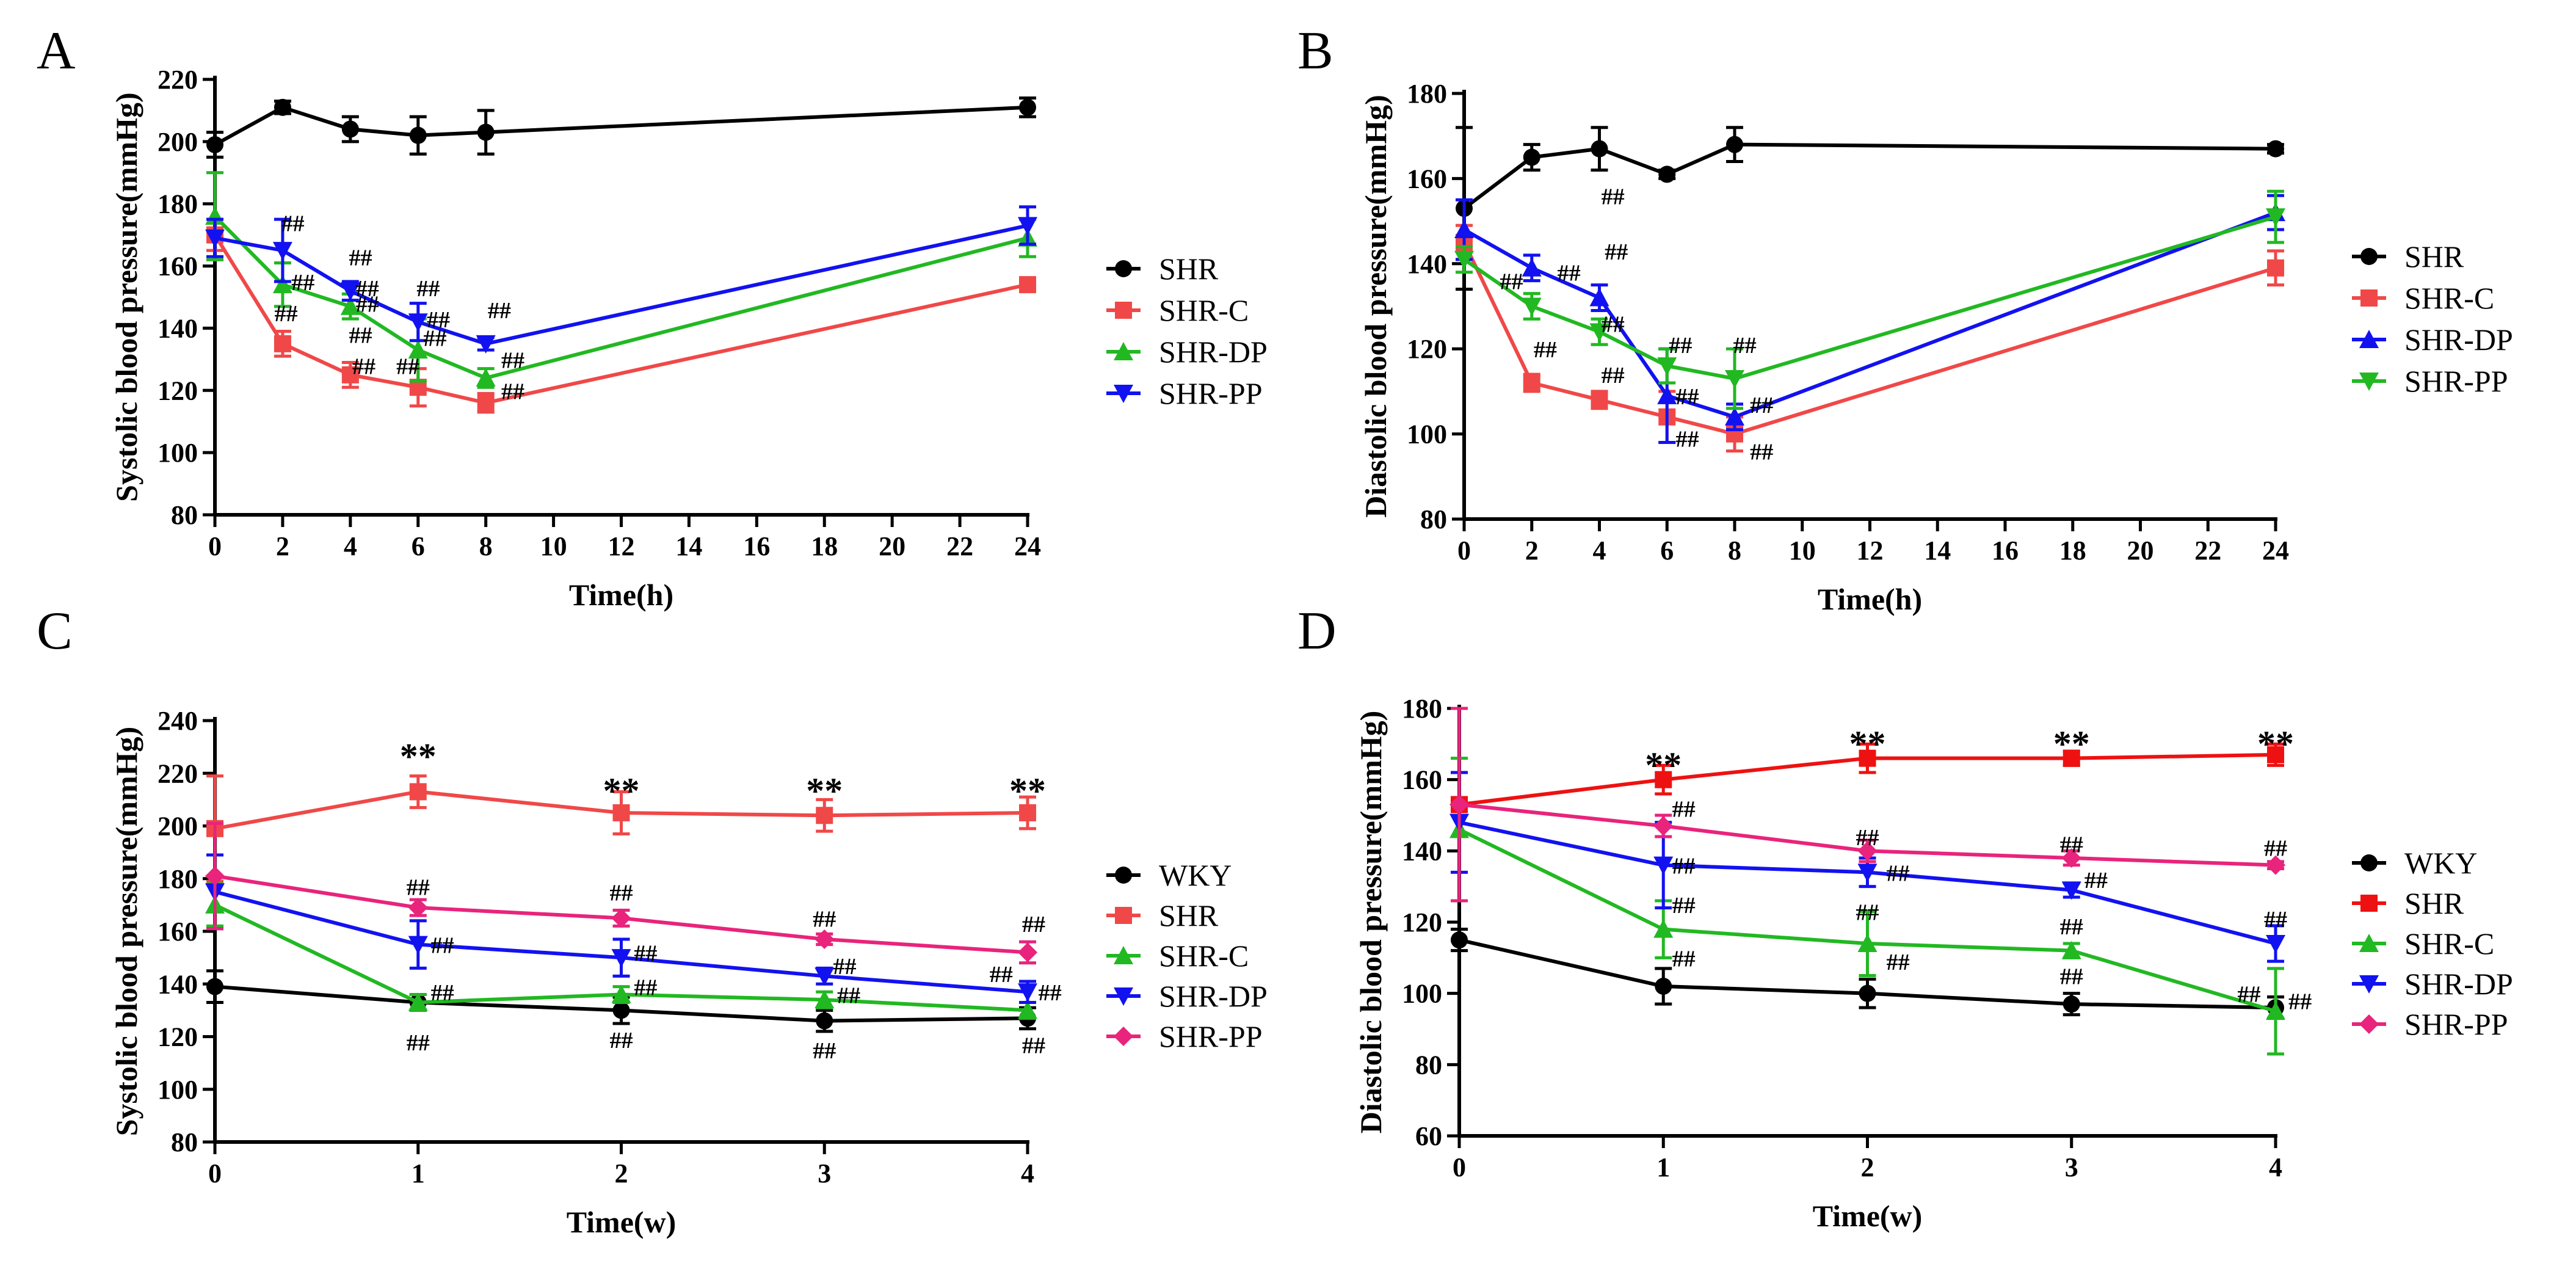  Describe the element at coordinates (959, 546) in the screenshot. I see `x-tick-label: 22` at that location.